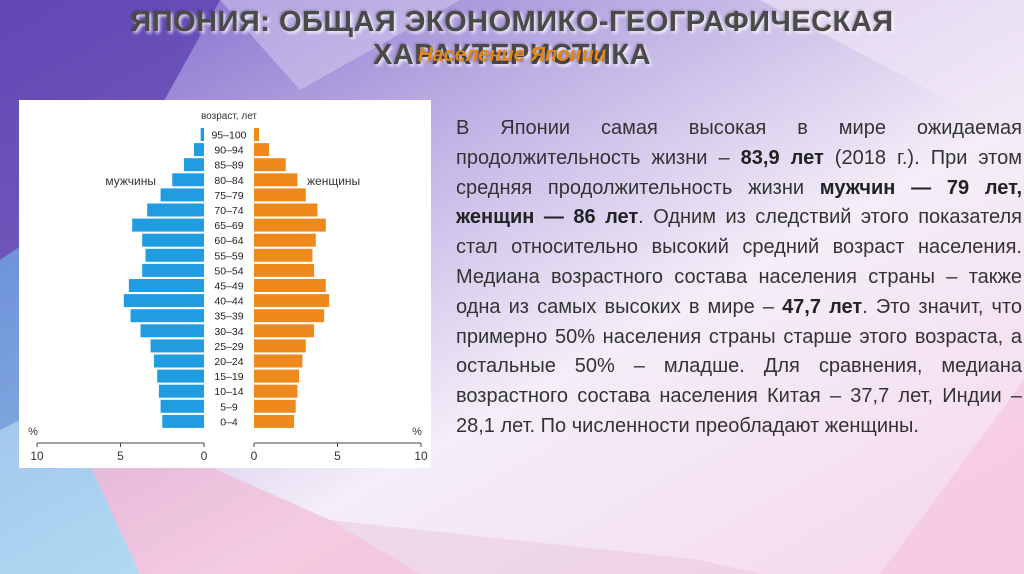 Image resolution: width=1024 pixels, height=574 pixels. Describe the element at coordinates (228, 377) in the screenshot. I see `age-group-label: 15–19` at that location.